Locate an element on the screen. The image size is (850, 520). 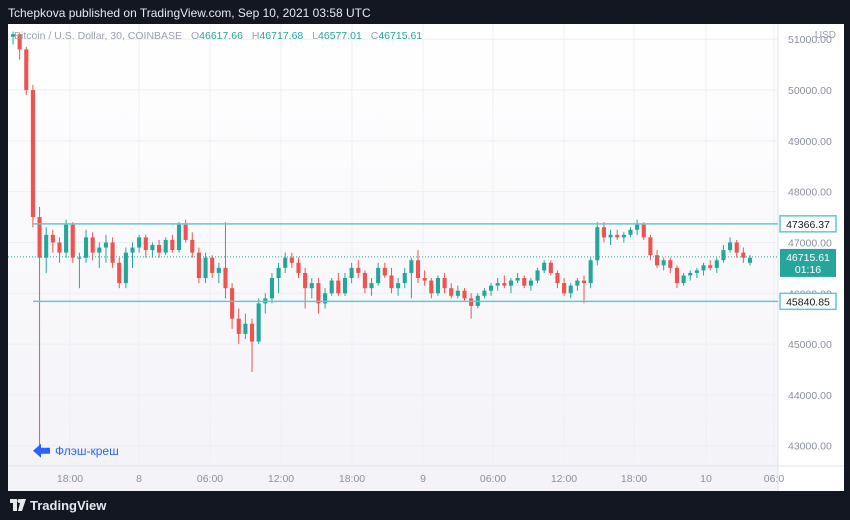
y-tick-label: 50000.00 is located at coordinates (810, 91).